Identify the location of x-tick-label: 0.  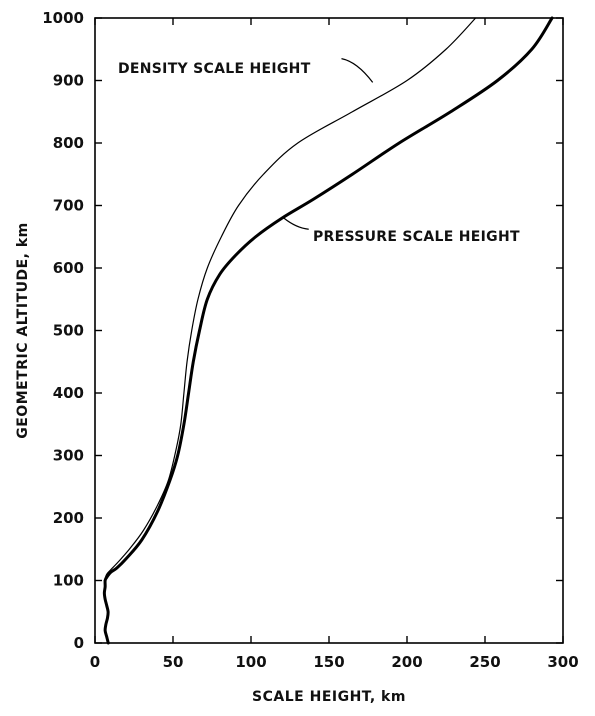
(95, 662).